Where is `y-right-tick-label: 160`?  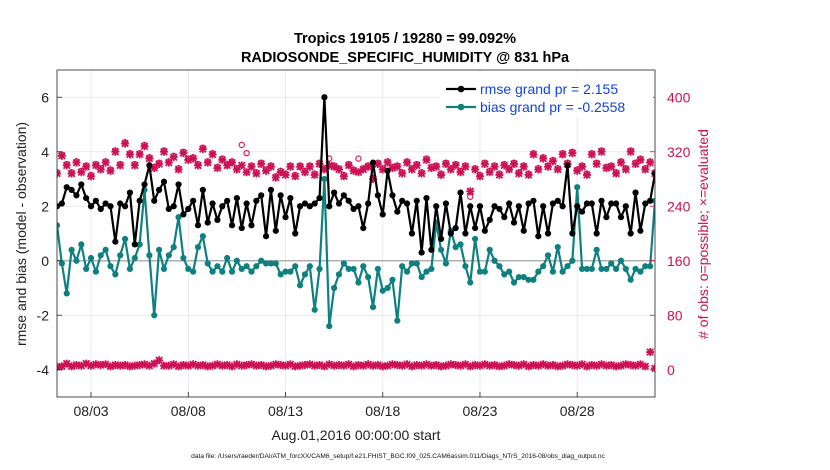 y-right-tick-label: 160 is located at coordinates (679, 261).